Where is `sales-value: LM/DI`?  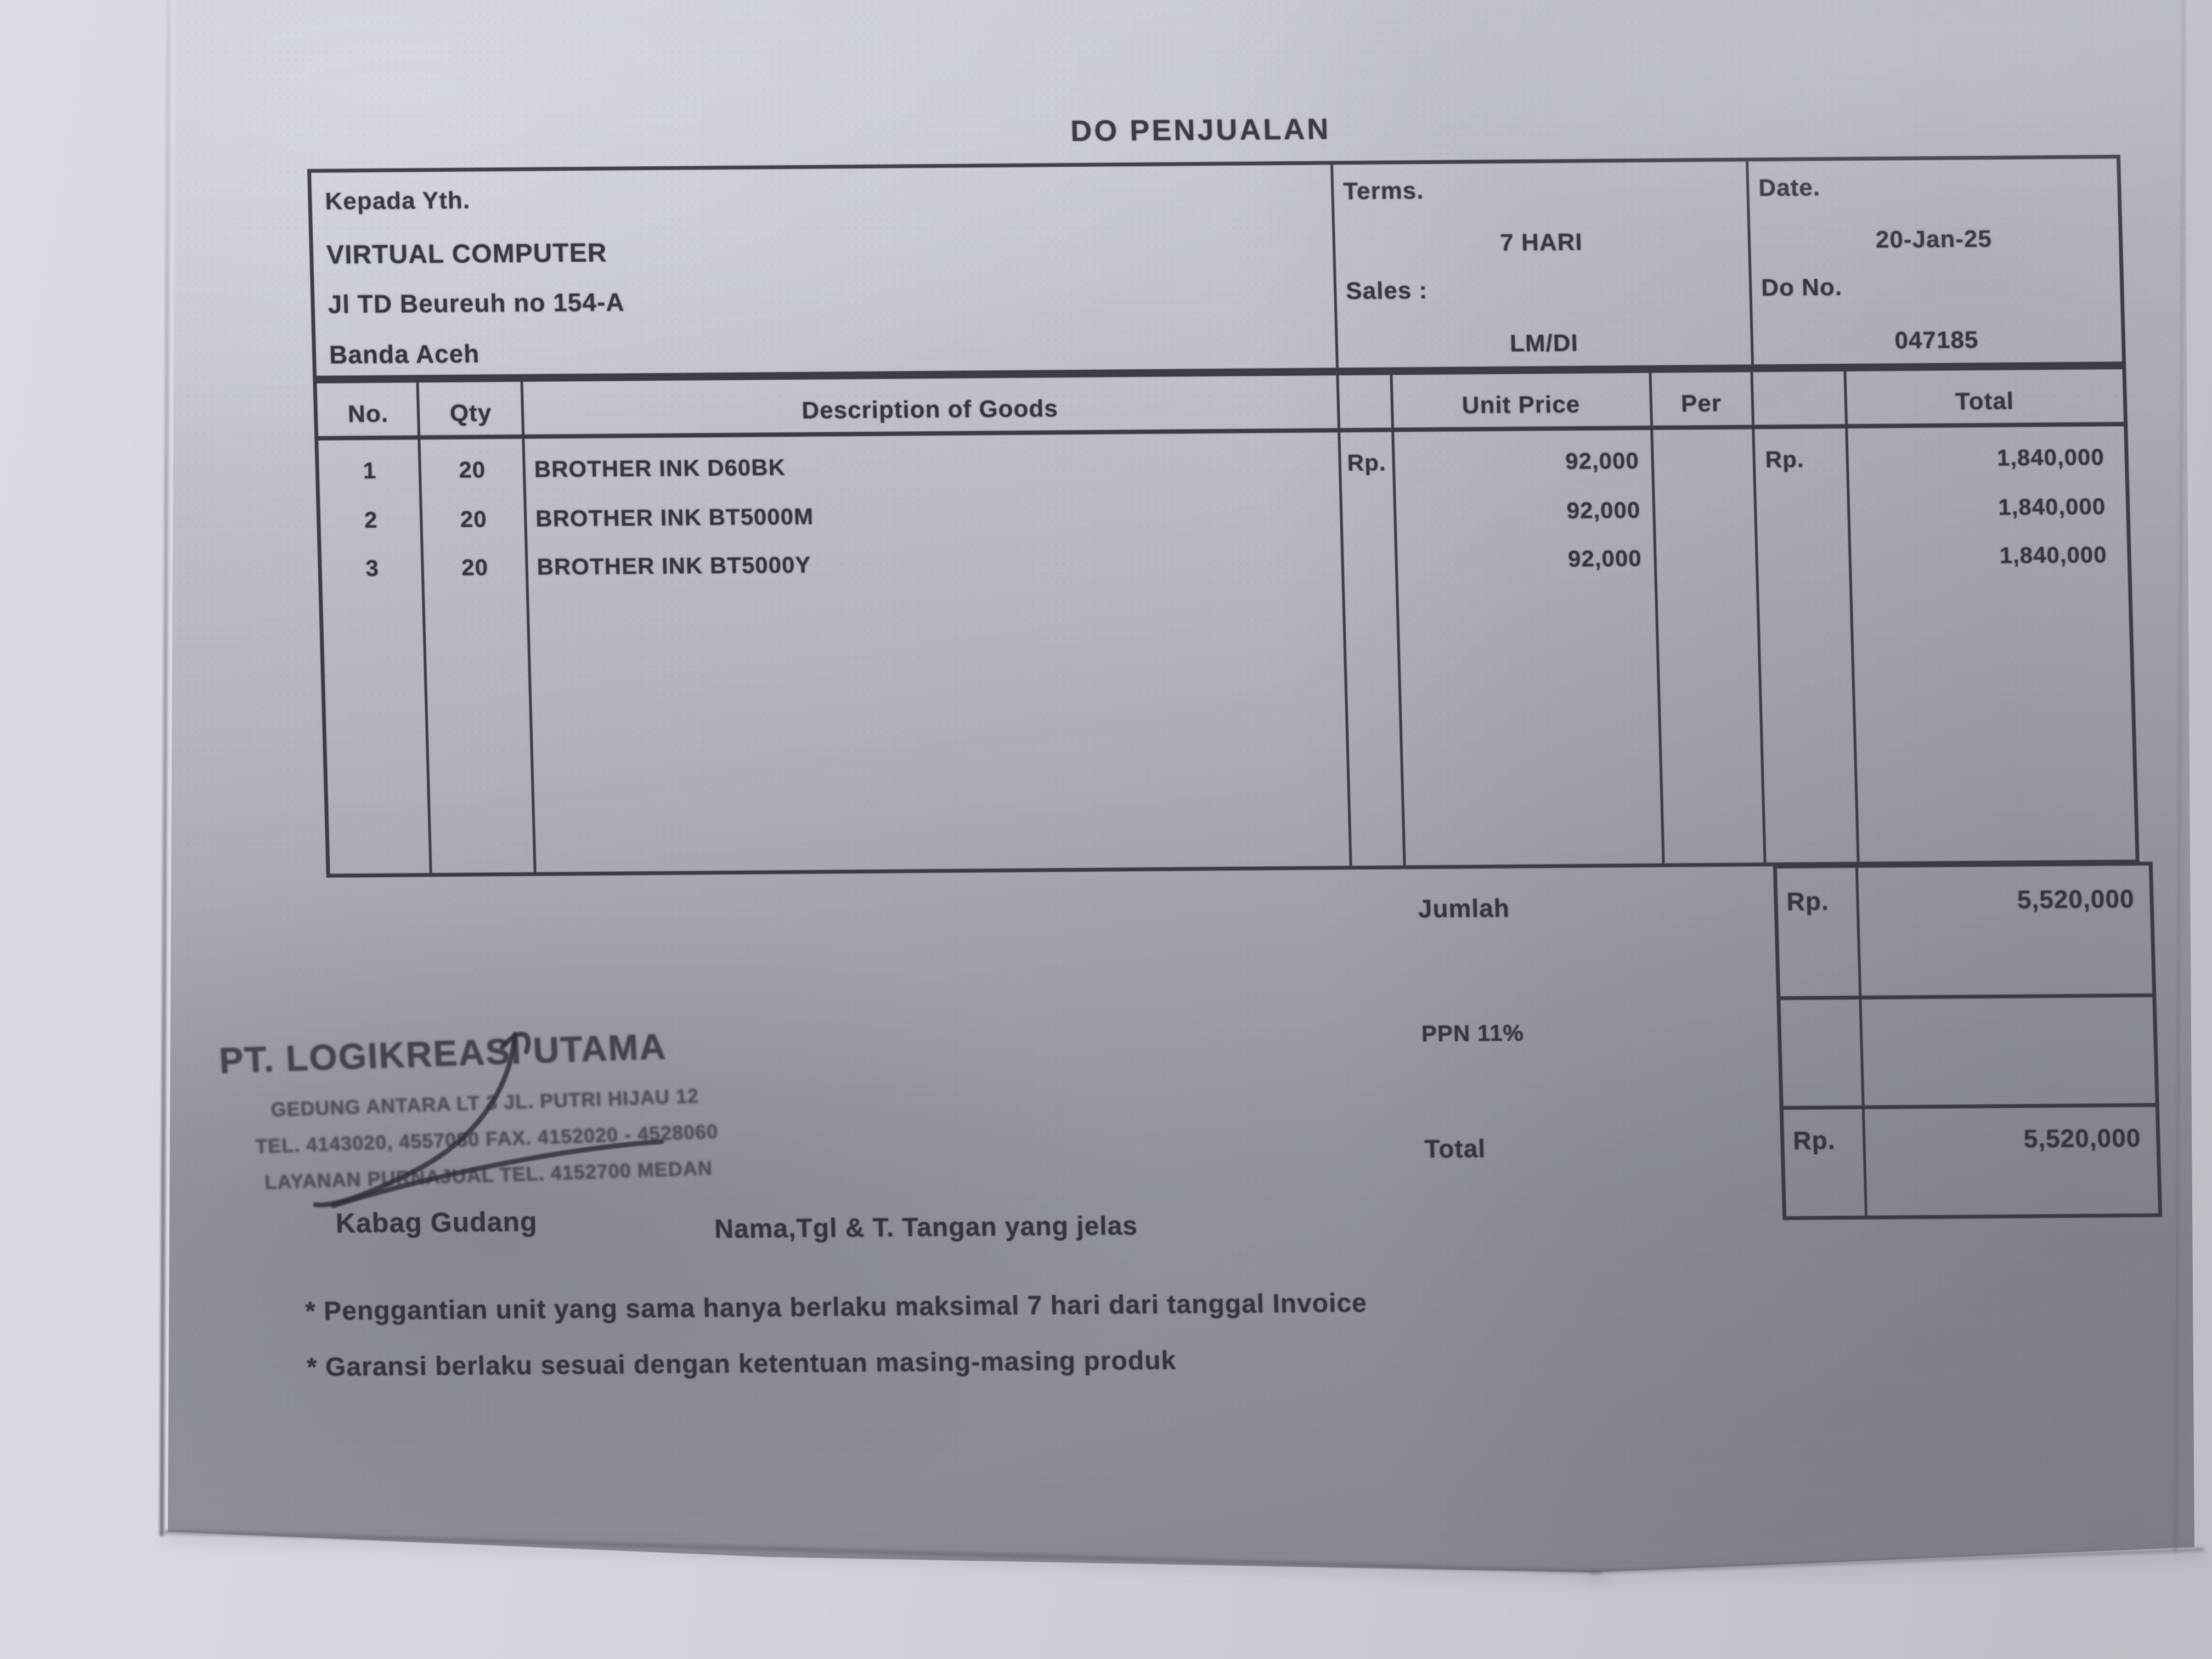
sales-value: LM/DI is located at coordinates (1544, 343).